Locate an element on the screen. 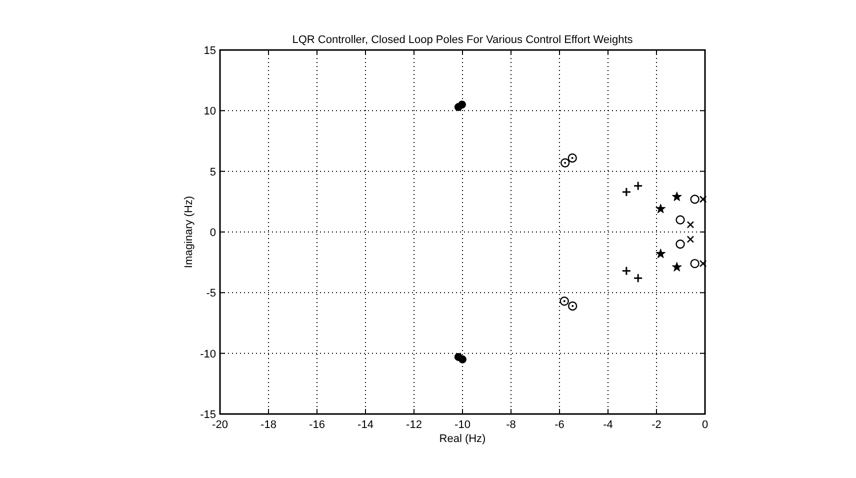 This screenshot has height=478, width=856. y-tick-label: 15 is located at coordinates (210, 51).